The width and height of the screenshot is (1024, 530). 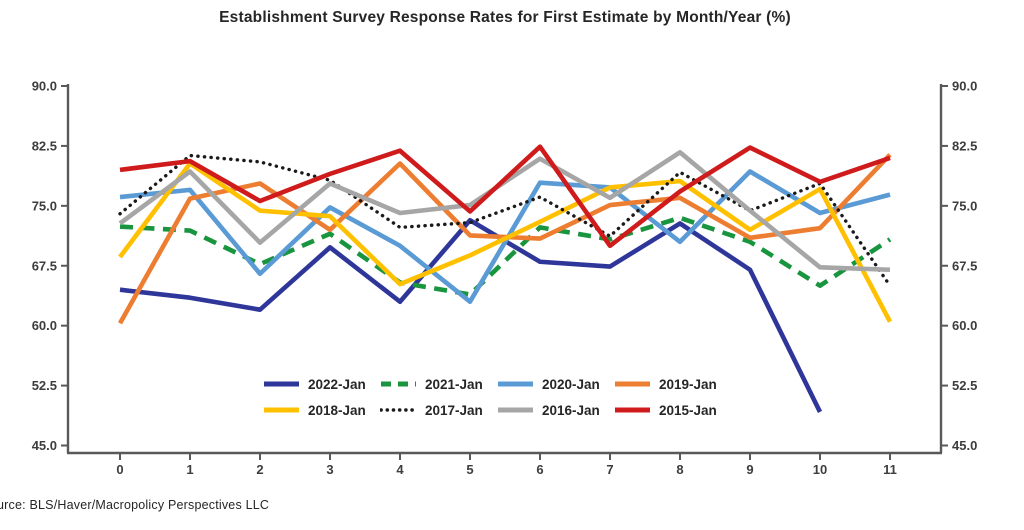 I want to click on legend-item-2018-Jan: 2018-Jan, so click(x=321, y=410).